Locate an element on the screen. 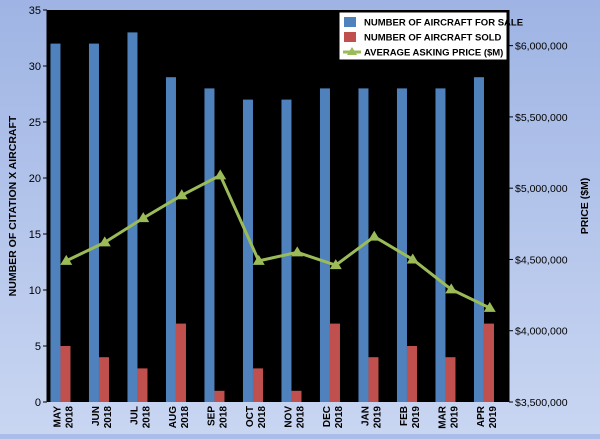 Image resolution: width=600 pixels, height=439 pixels. y-axis-label-right: PRICE ($M) is located at coordinates (585, 206).